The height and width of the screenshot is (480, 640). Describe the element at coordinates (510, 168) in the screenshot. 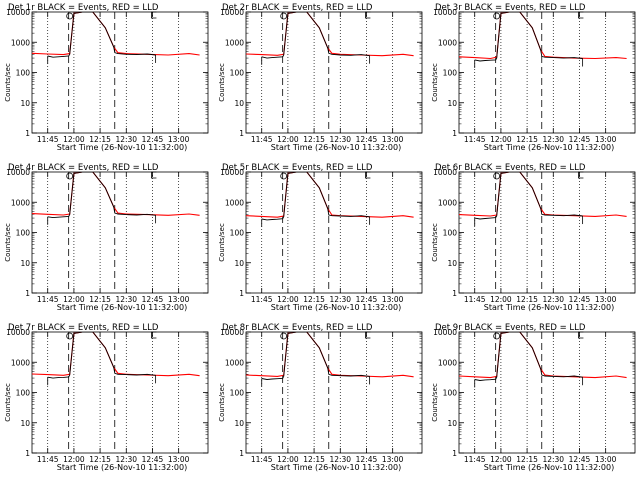

I see `panel-title: Det 6r BLACK = Events, RED = LLD` at that location.